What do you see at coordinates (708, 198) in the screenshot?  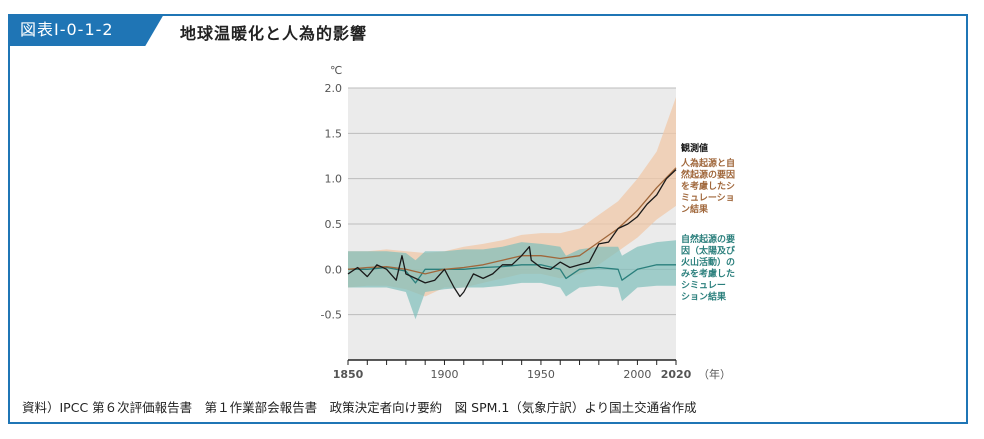 I see `legend-human-natural: ミュレーショ` at bounding box center [708, 198].